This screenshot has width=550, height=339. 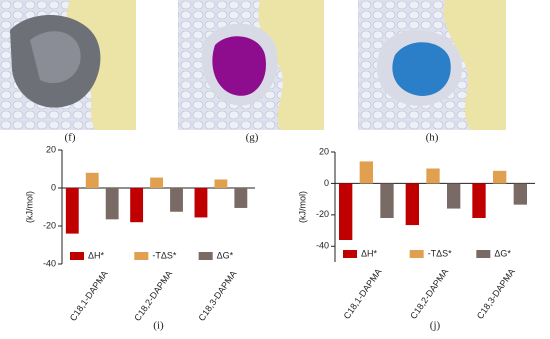 I want to click on panel-label: (i), so click(x=158, y=326).